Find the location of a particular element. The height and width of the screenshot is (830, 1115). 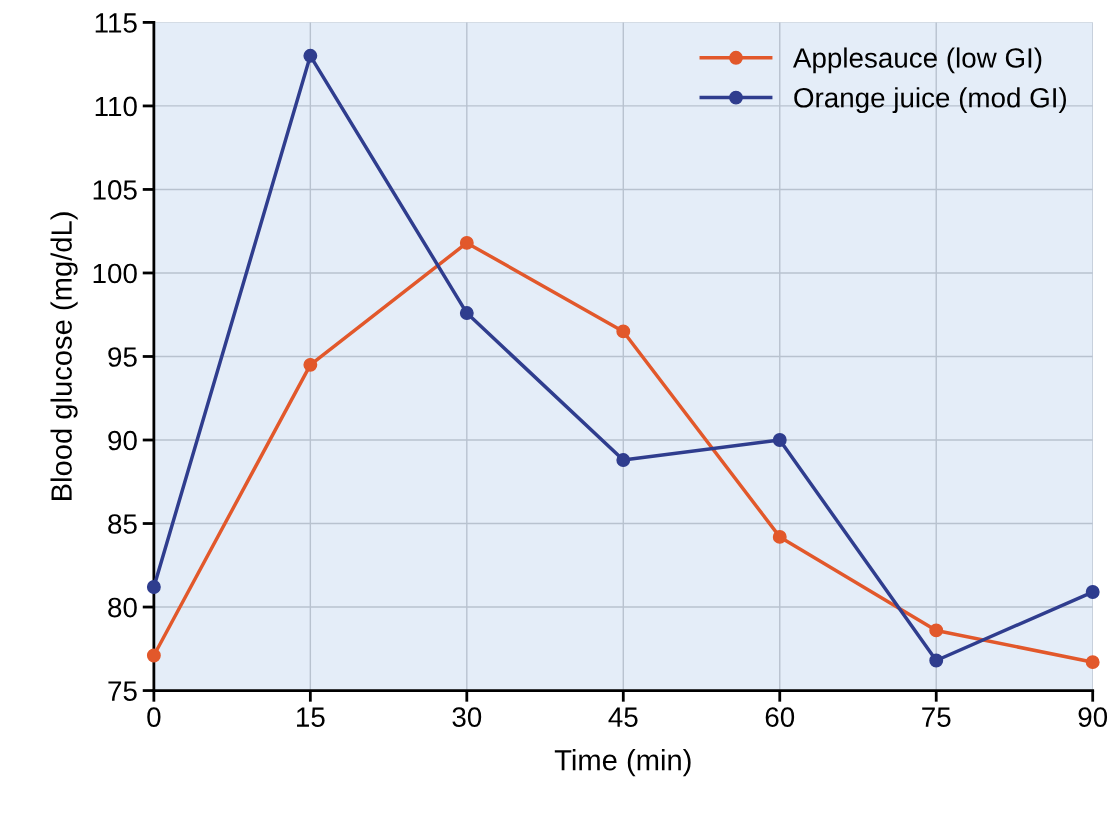

x-tick-label: 60 is located at coordinates (780, 717).